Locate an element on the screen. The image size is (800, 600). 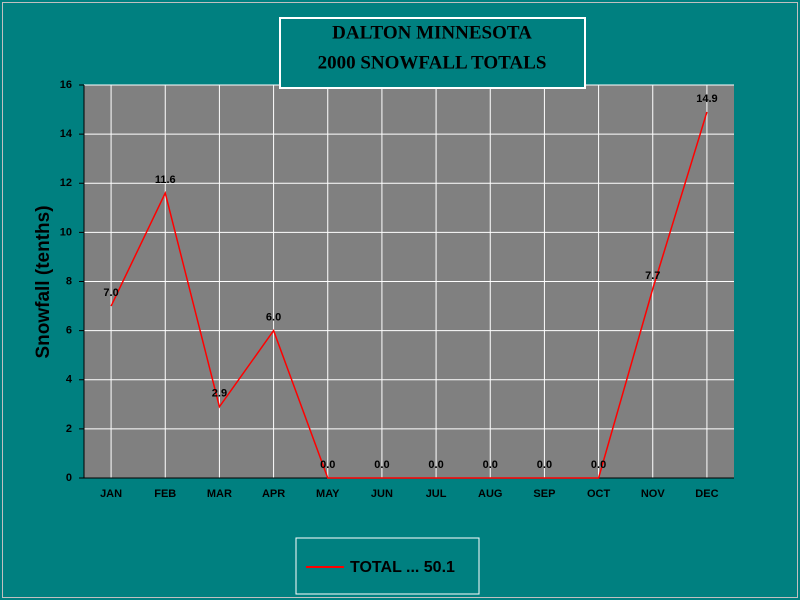
y-tick-label: 10 is located at coordinates (66, 232).